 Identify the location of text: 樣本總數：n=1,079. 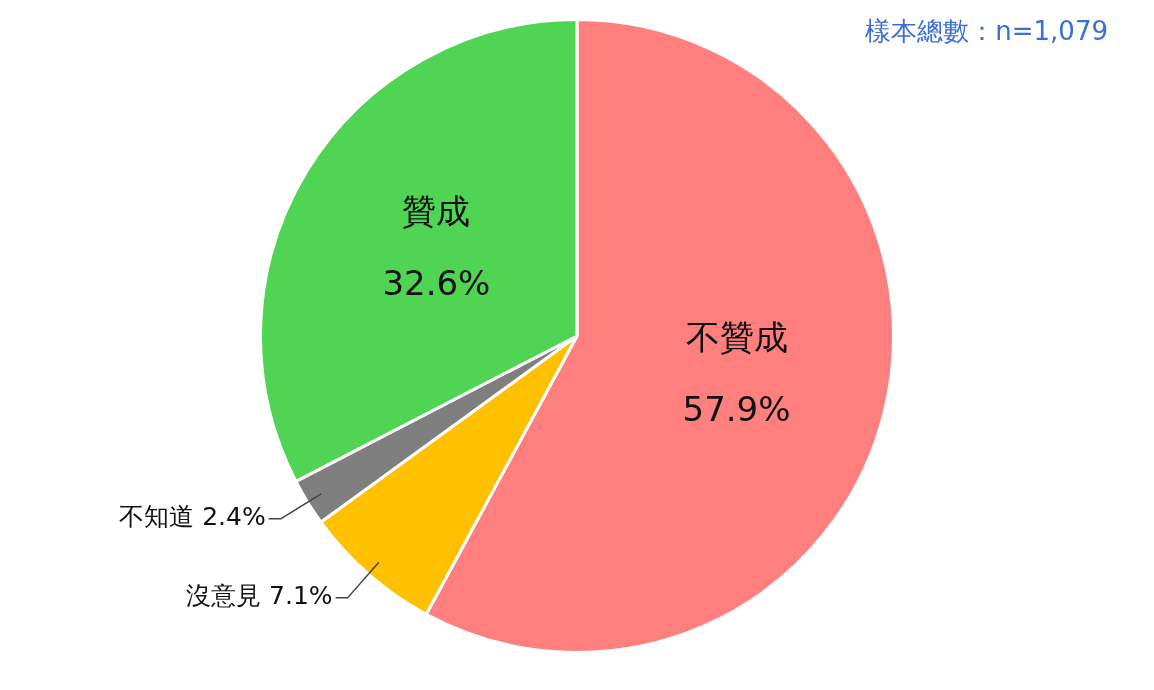
(986, 31).